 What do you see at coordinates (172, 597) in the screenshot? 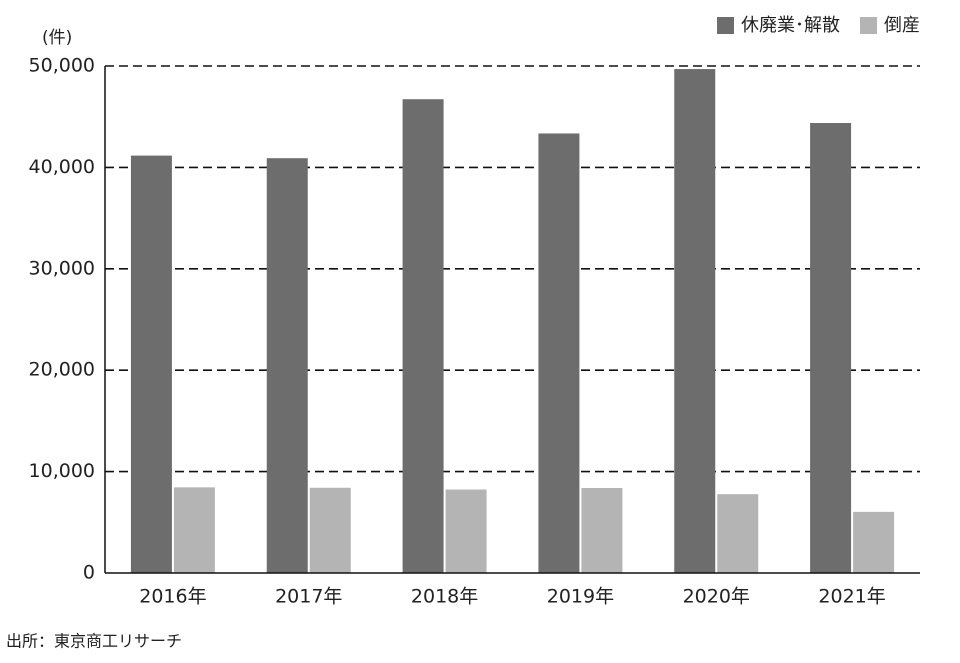
I see `x-tick-label: 2016年` at bounding box center [172, 597].